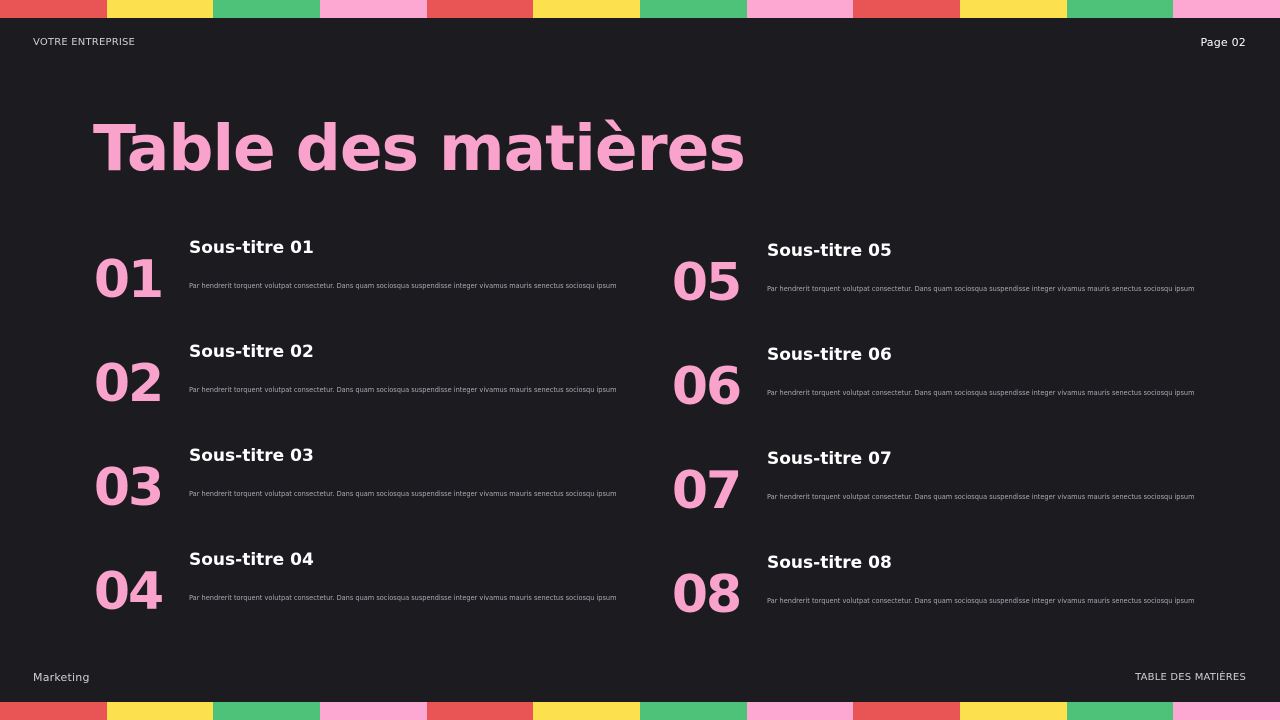 This screenshot has width=1280, height=720. What do you see at coordinates (706, 491) in the screenshot?
I see `item-number: 07` at bounding box center [706, 491].